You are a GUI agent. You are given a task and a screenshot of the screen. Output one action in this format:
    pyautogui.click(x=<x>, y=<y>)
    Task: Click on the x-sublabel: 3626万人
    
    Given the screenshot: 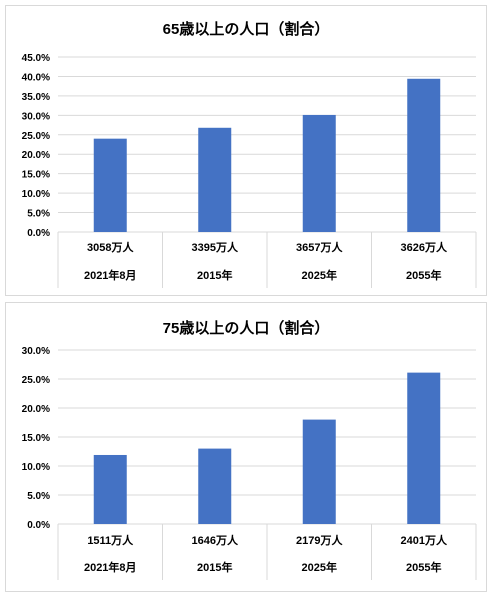 What is the action you would take?
    pyautogui.click(x=424, y=247)
    